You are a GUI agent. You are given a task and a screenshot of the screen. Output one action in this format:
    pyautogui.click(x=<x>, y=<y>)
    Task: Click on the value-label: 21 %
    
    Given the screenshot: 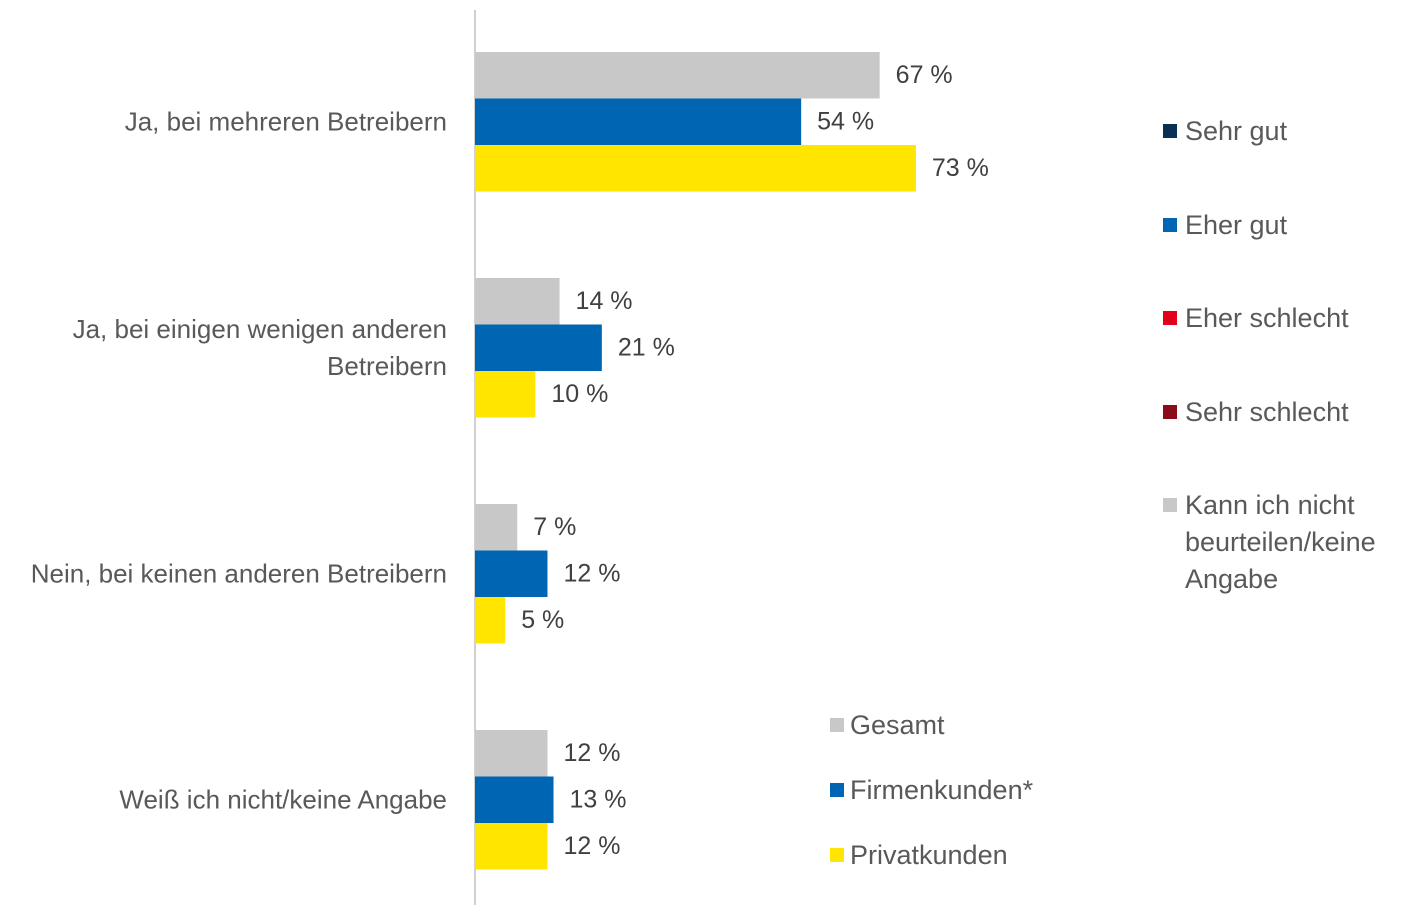 What is the action you would take?
    pyautogui.click(x=646, y=347)
    